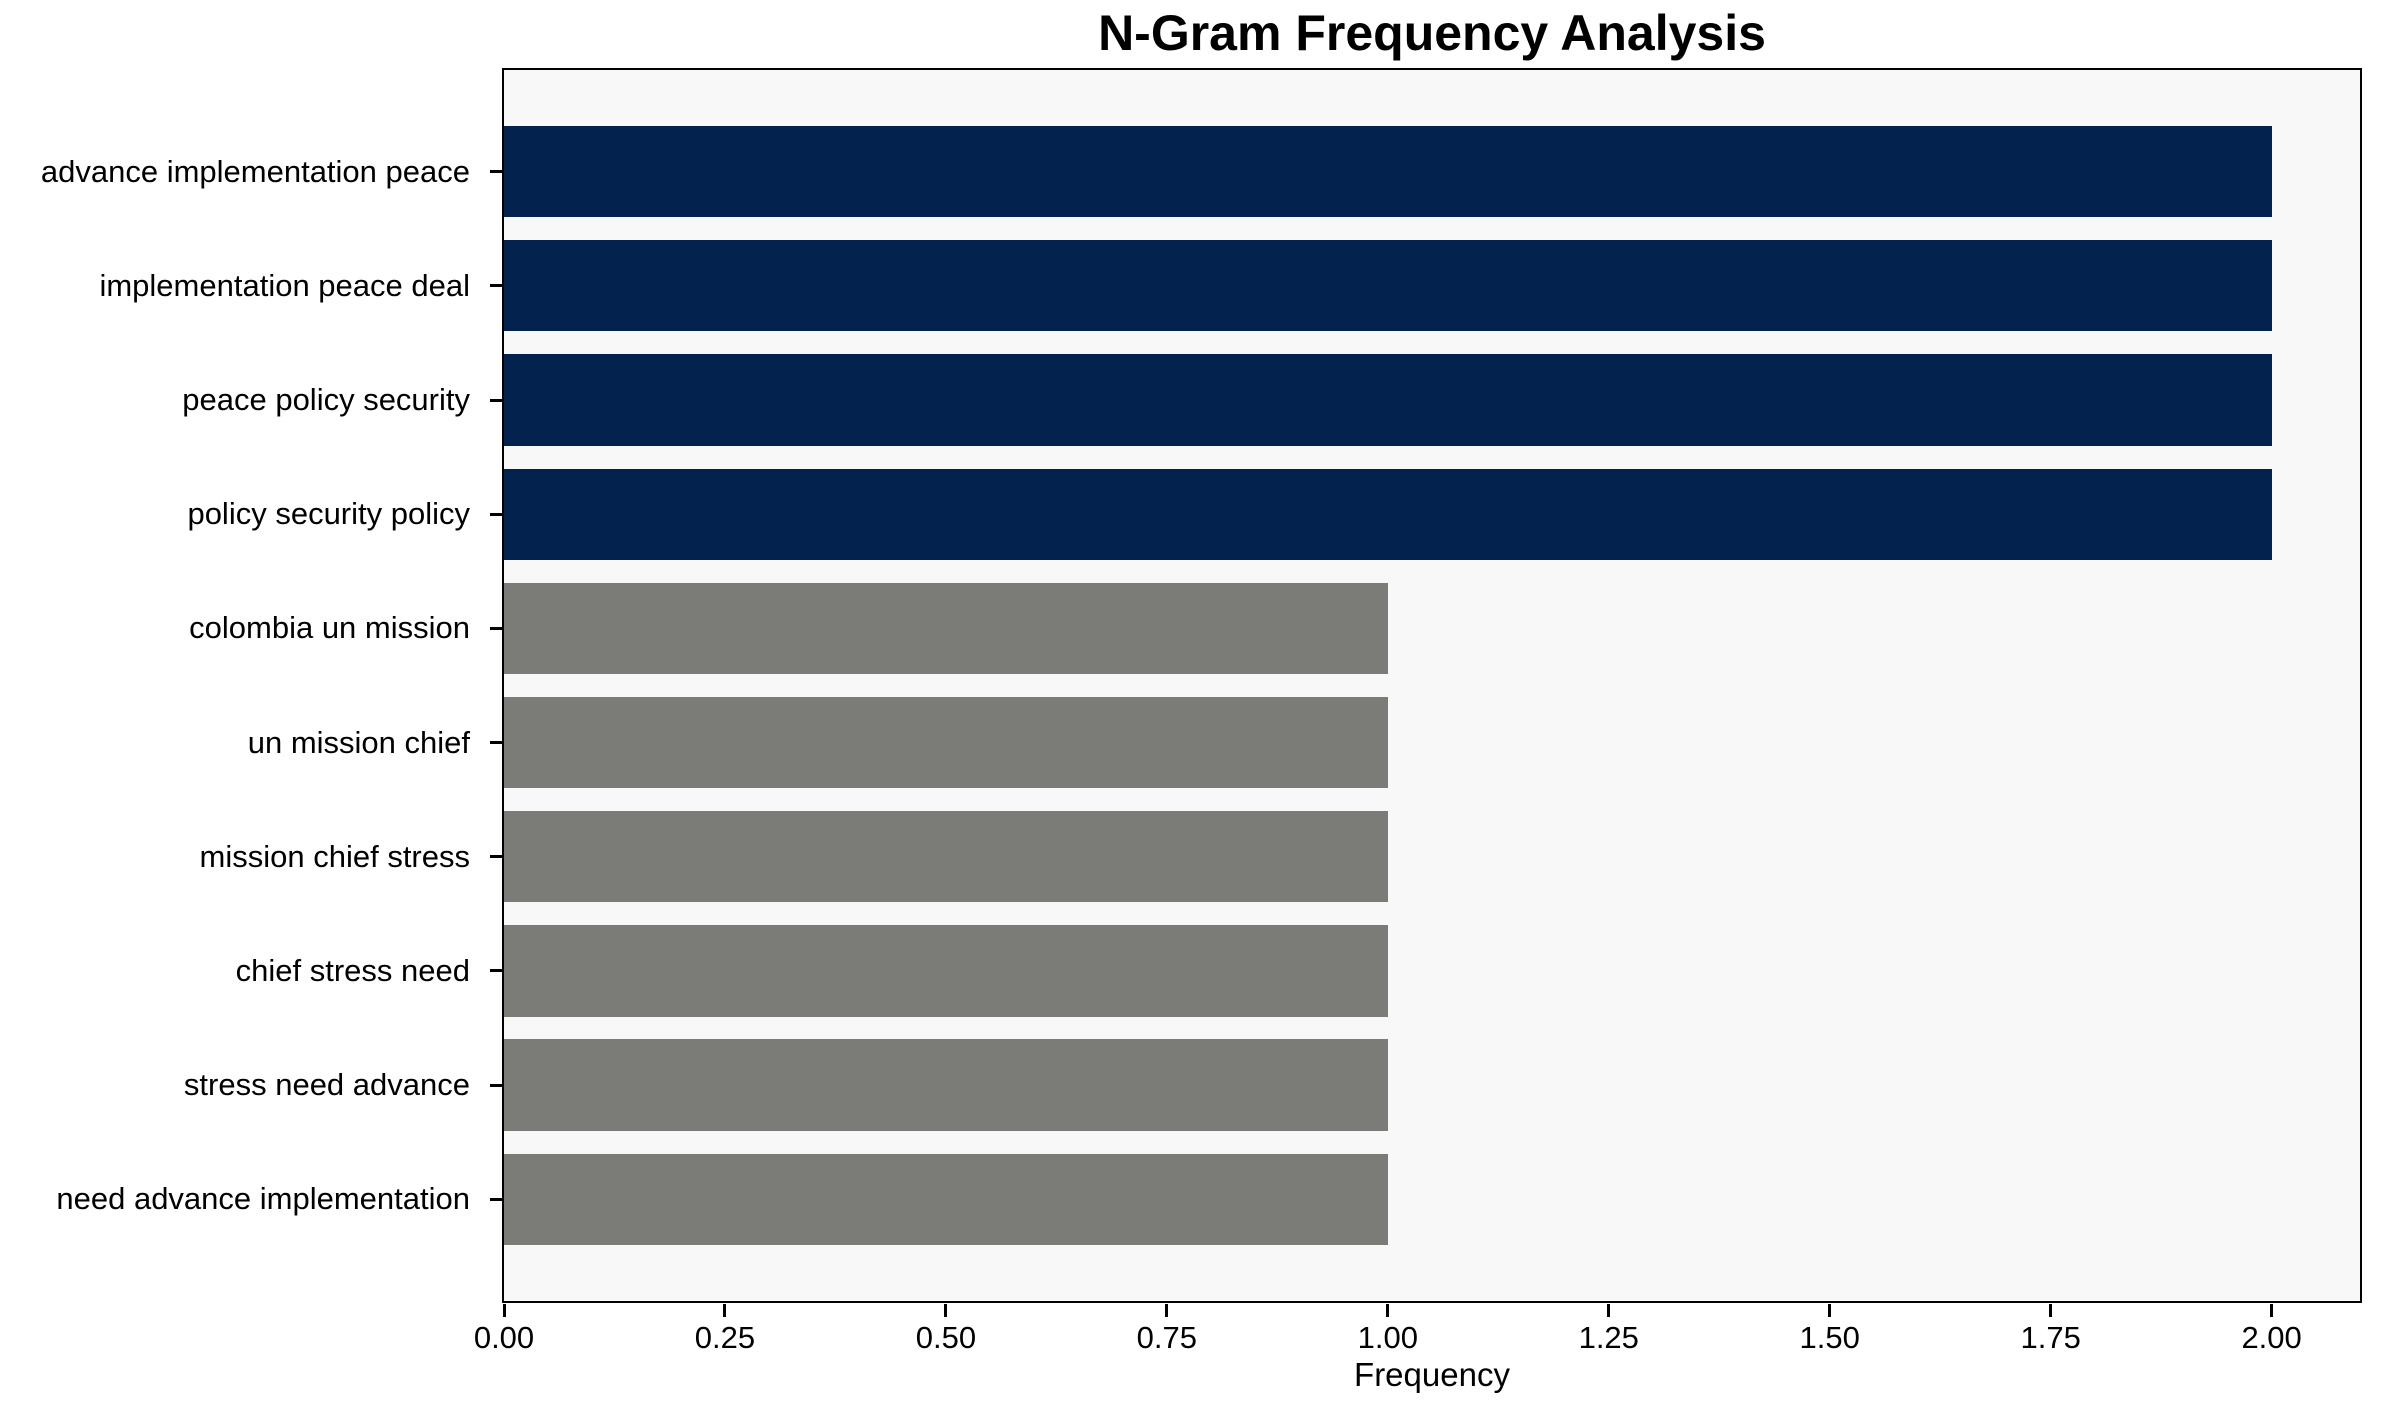 The height and width of the screenshot is (1414, 2381). What do you see at coordinates (2271, 1337) in the screenshot?
I see `x-tick-label: 2.00` at bounding box center [2271, 1337].